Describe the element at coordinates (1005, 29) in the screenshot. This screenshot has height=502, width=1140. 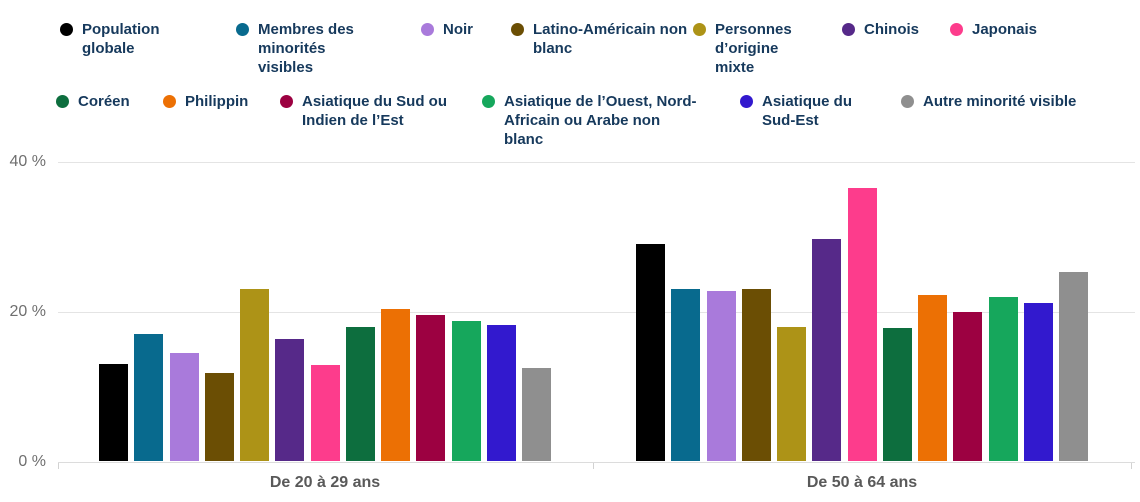
I see `legend-label: Japonais` at that location.